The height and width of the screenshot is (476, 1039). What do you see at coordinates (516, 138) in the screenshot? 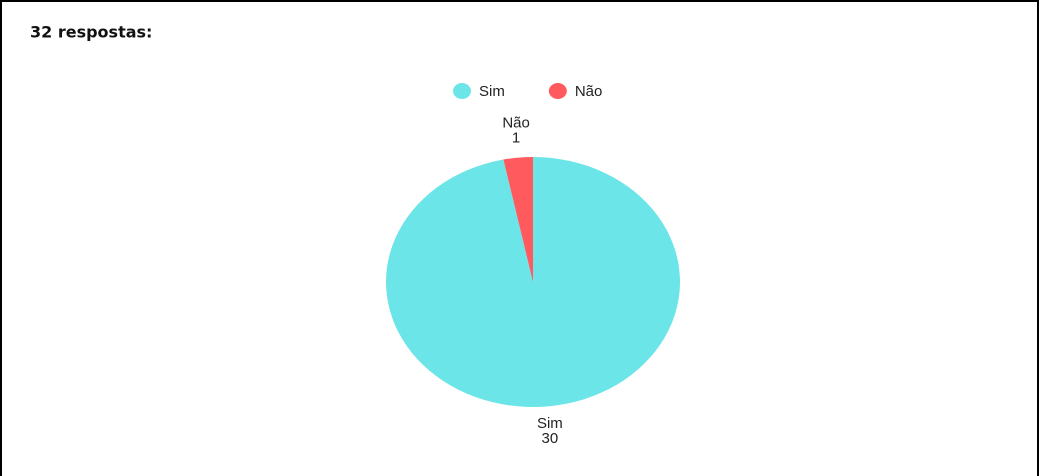
I see `slice-value: 1` at bounding box center [516, 138].